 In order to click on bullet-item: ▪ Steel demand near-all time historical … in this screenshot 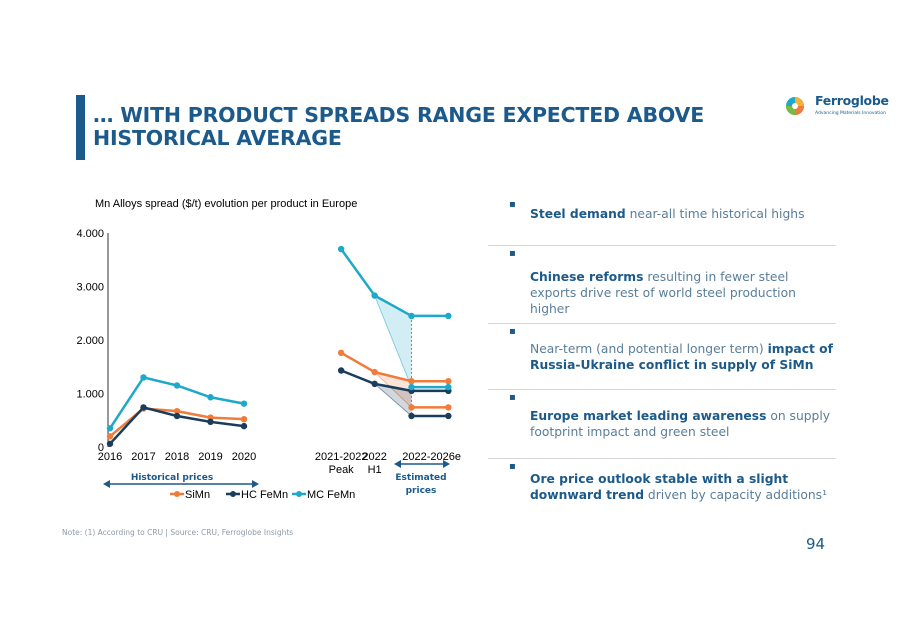, I will do `click(662, 221)`.